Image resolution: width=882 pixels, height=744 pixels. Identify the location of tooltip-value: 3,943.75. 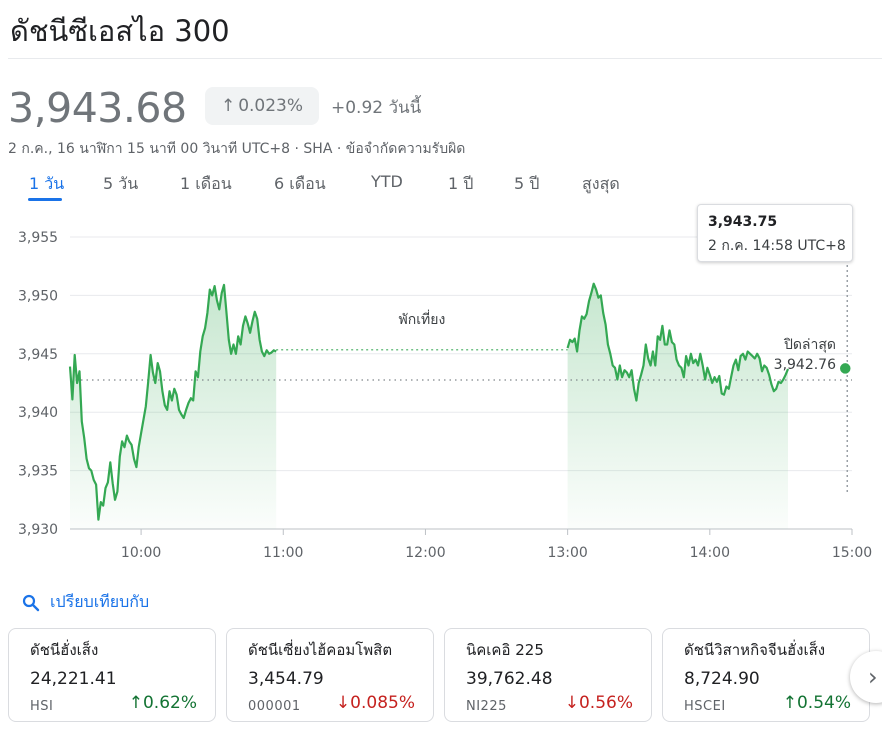
(743, 222).